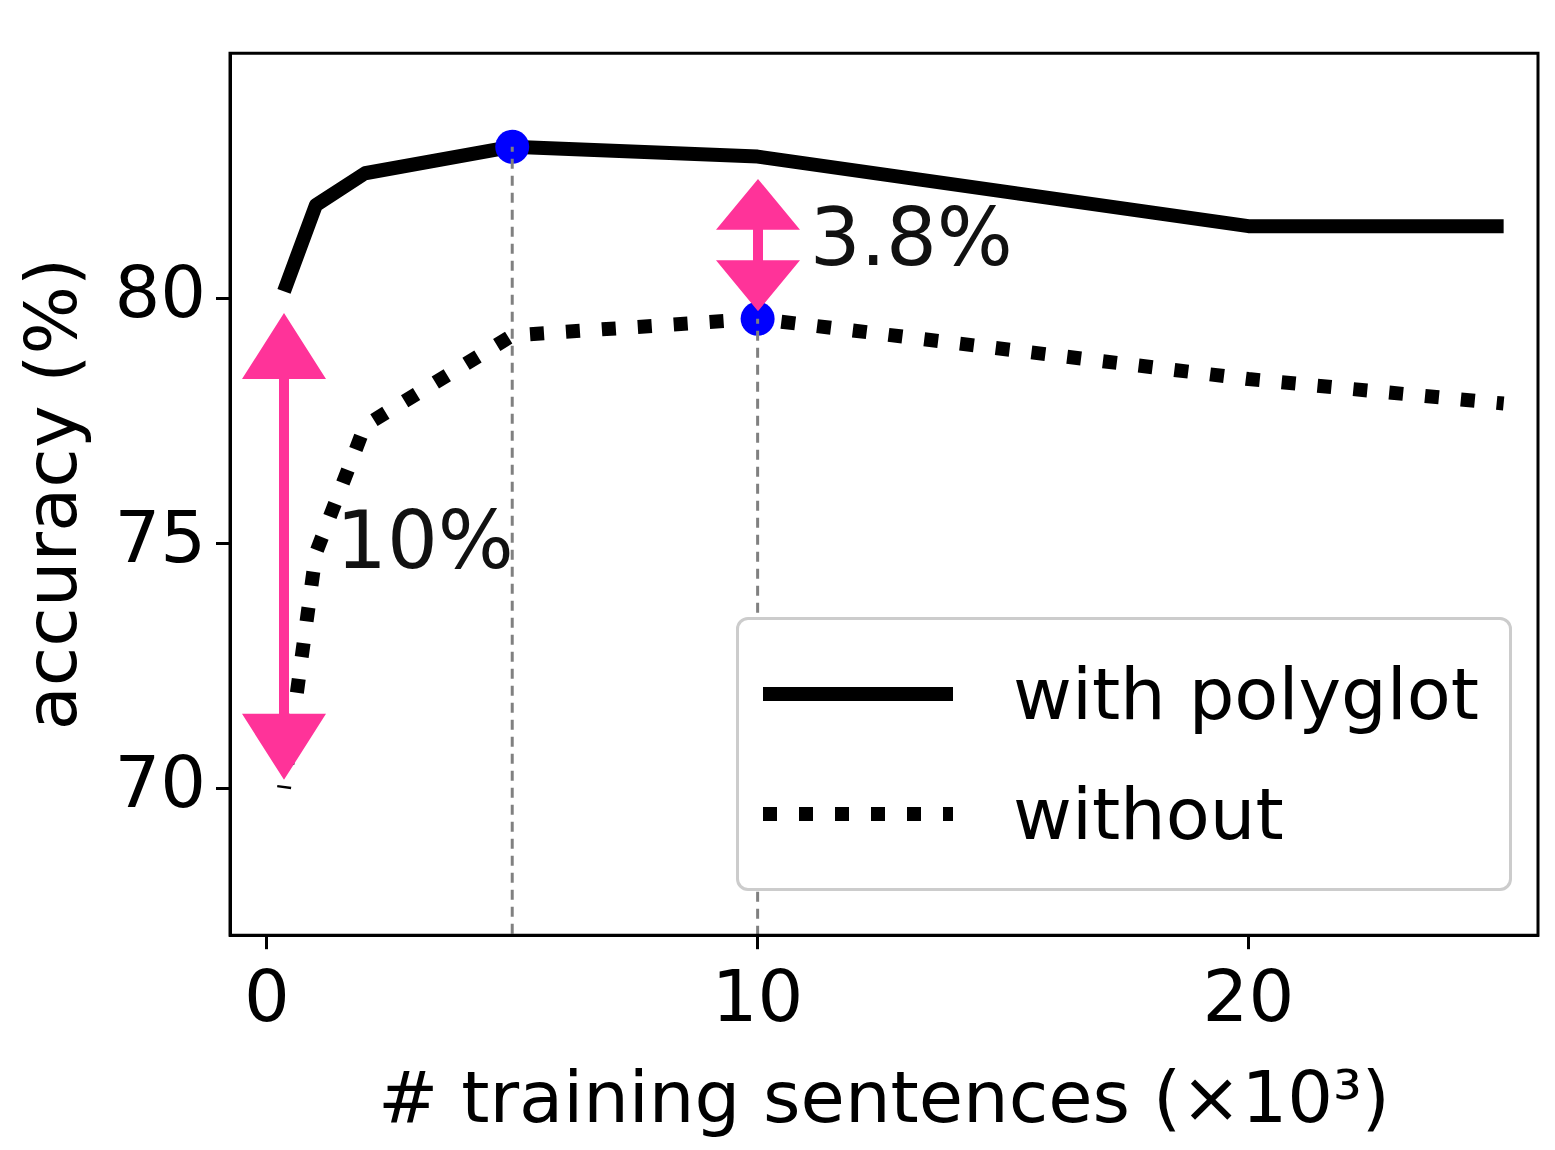 This screenshot has width=1555, height=1150. Describe the element at coordinates (911, 238) in the screenshot. I see `annotation: 3.8%` at that location.